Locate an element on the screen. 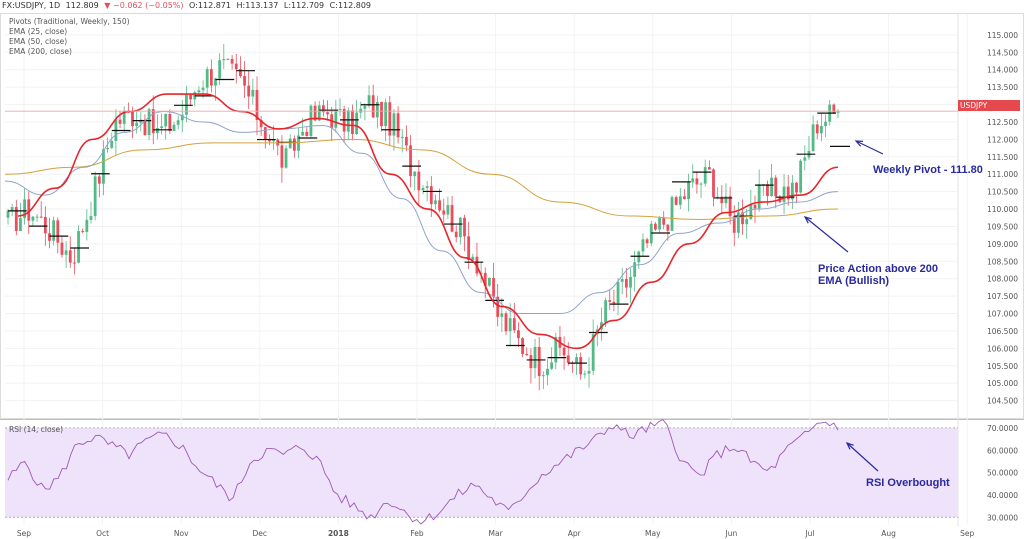 Image resolution: width=1024 pixels, height=539 pixels. rsi-tick-label: 40.0000 is located at coordinates (1002, 495).